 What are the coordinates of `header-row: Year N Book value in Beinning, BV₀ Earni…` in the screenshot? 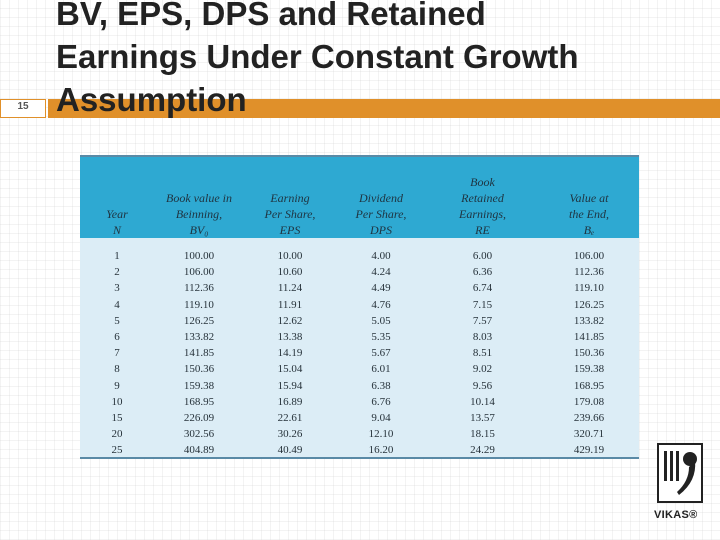 It's located at (359, 200).